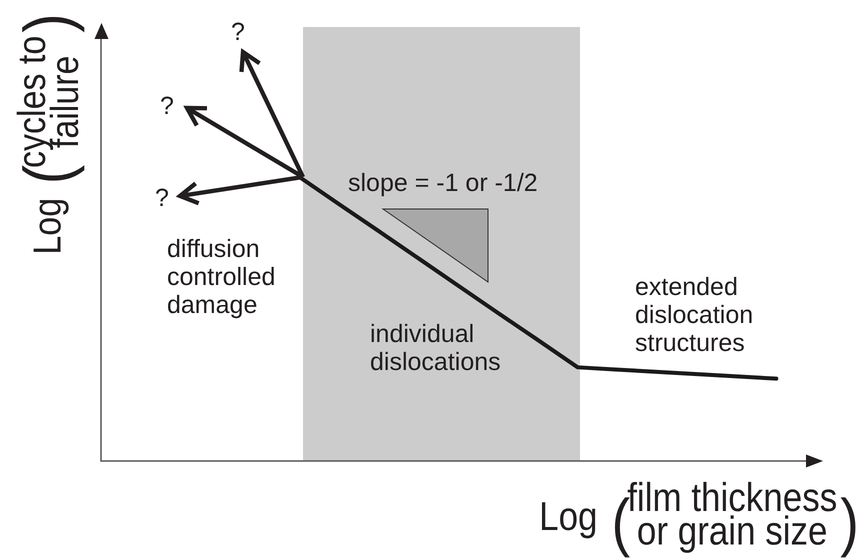 The height and width of the screenshot is (558, 862). I want to click on annotation: ?, so click(162, 198).